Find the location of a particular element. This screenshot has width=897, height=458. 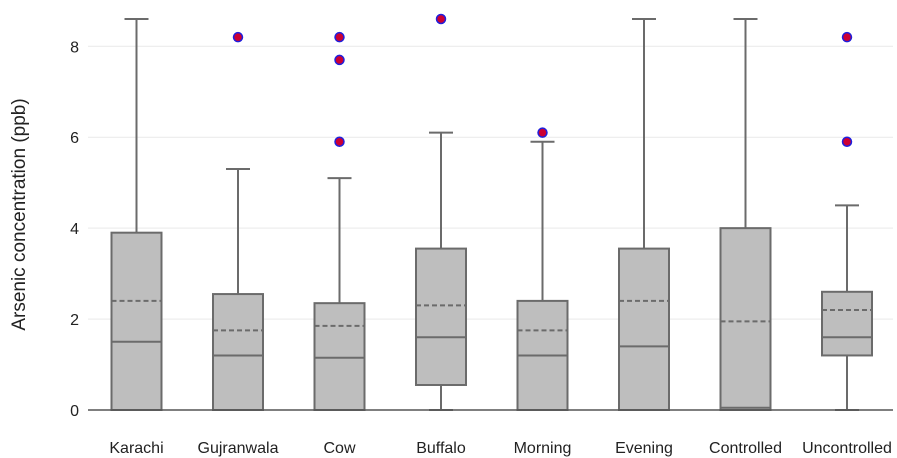

box-morning is located at coordinates (542, 269).